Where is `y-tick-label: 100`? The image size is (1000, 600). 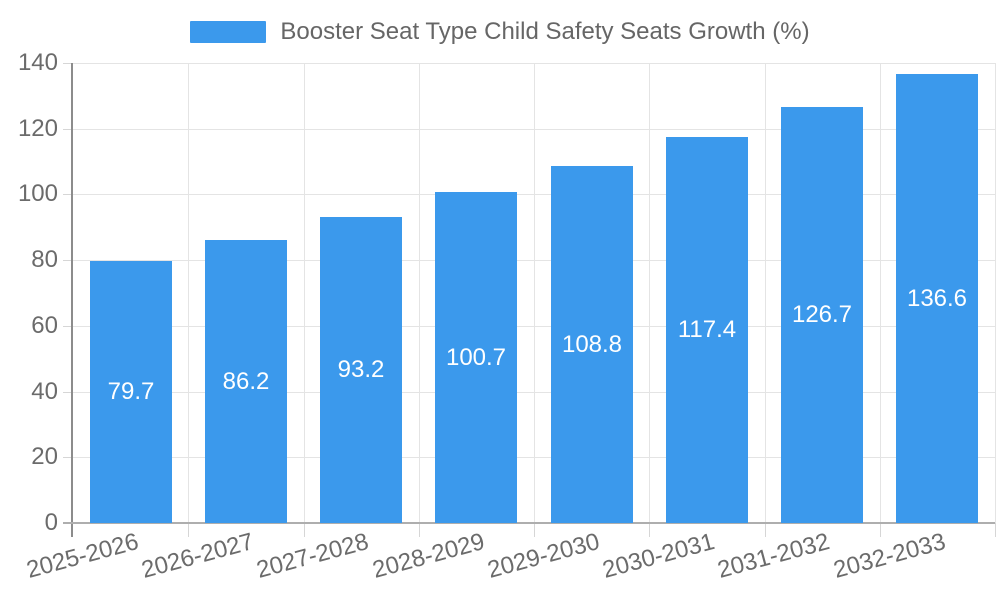 y-tick-label: 100 is located at coordinates (37, 193).